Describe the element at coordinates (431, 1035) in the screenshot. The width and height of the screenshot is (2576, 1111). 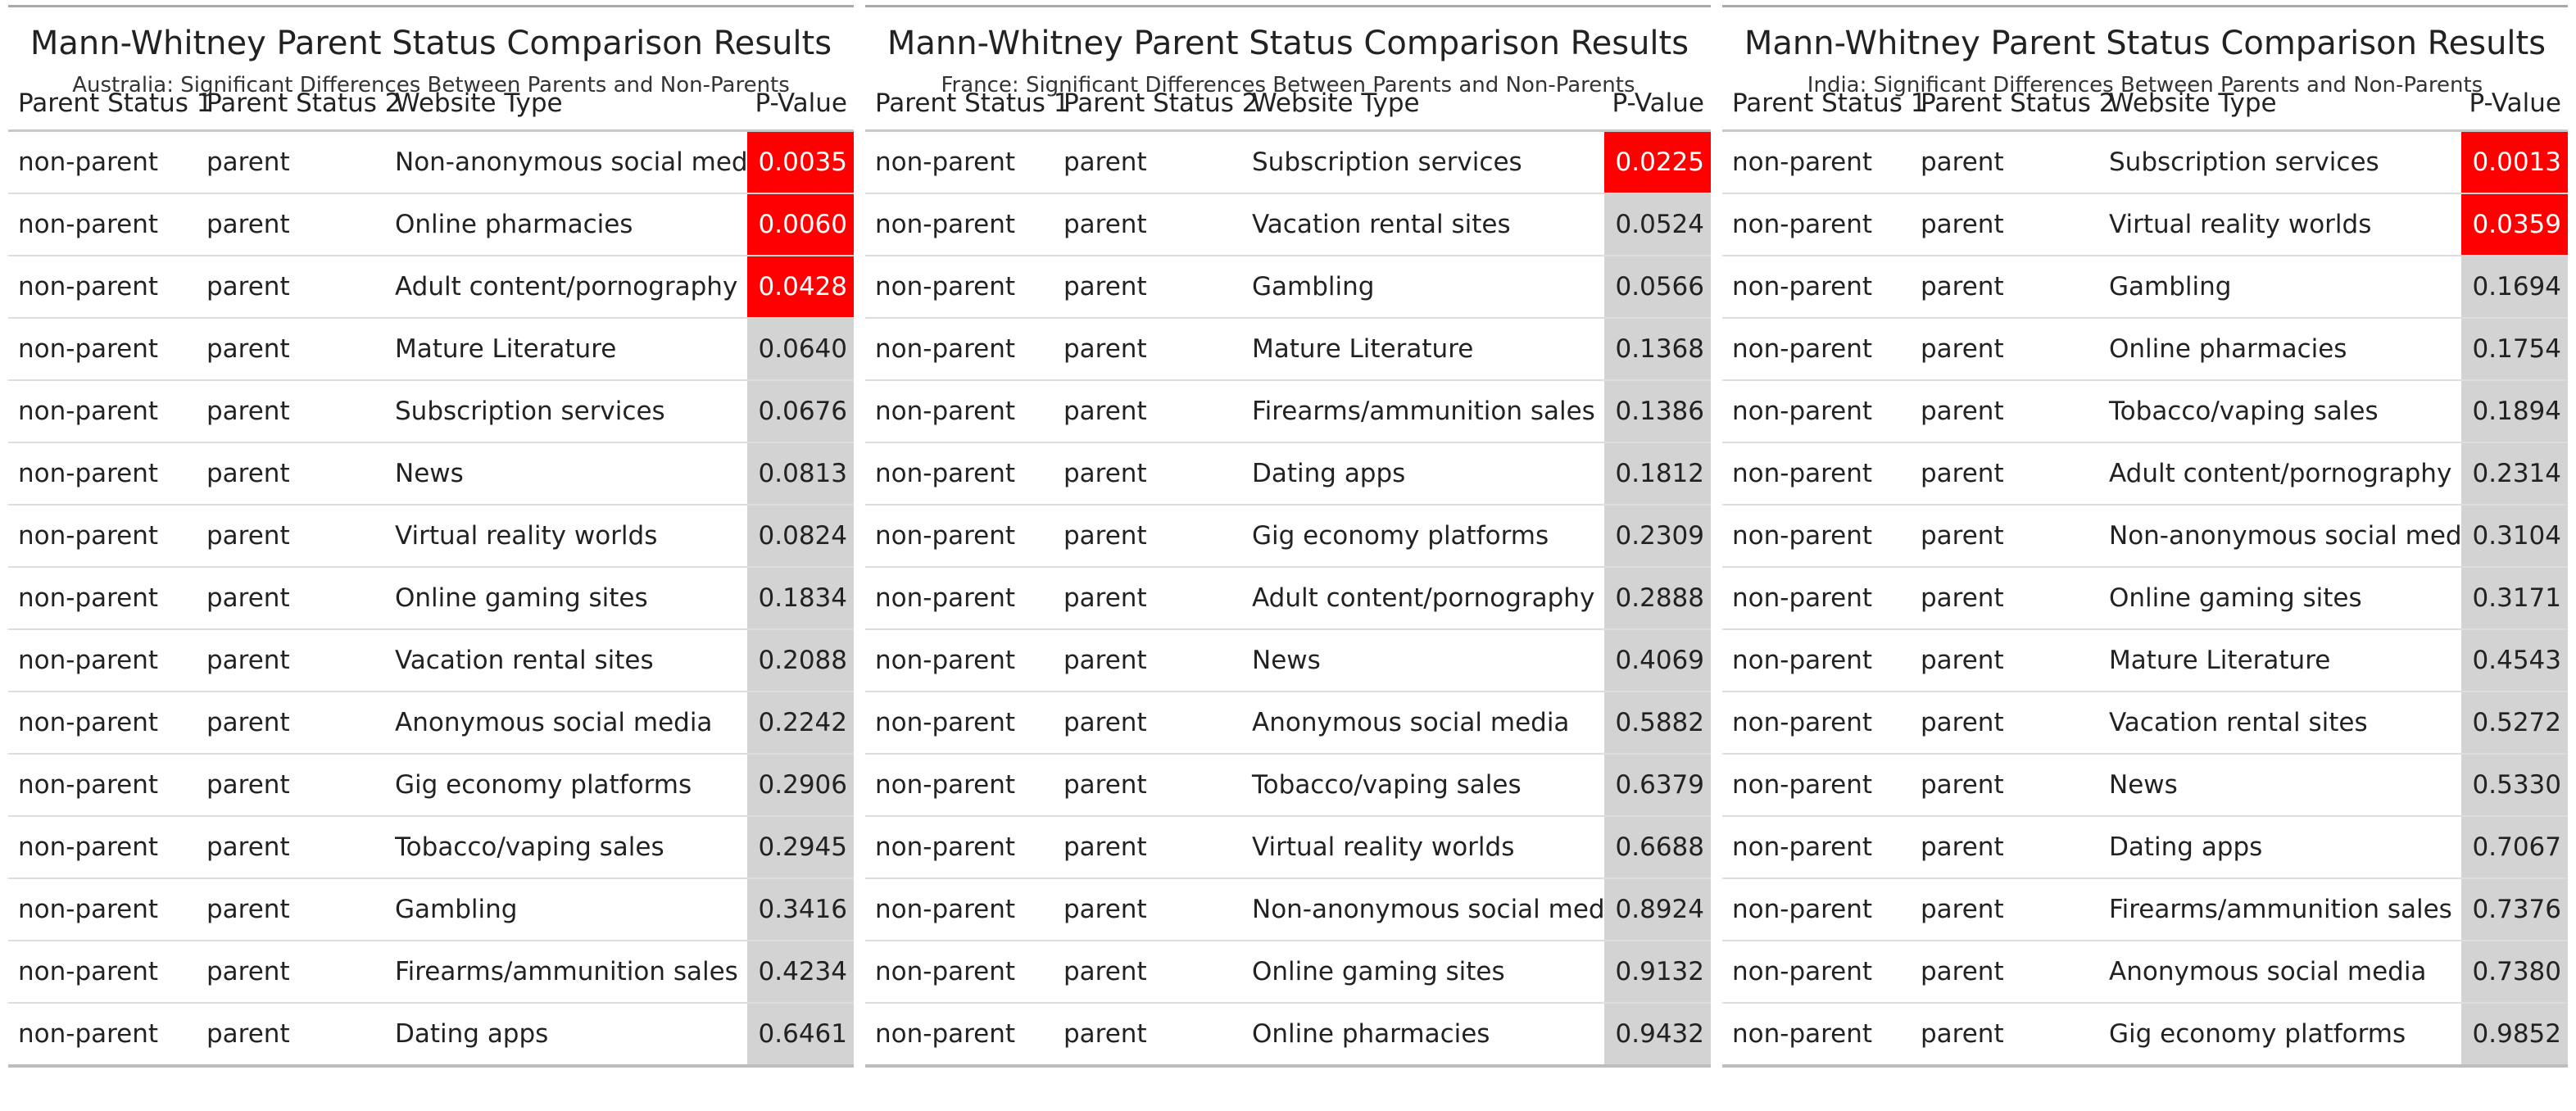
I see `table-row: non-parent parent Dating apps 0.6461` at that location.